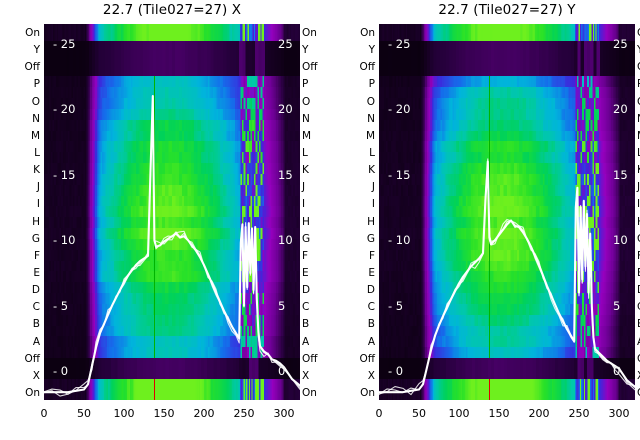 Image resolution: width=640 pixels, height=440 pixels. Describe the element at coordinates (459, 413) in the screenshot. I see `x-tick-label: 100` at that location.